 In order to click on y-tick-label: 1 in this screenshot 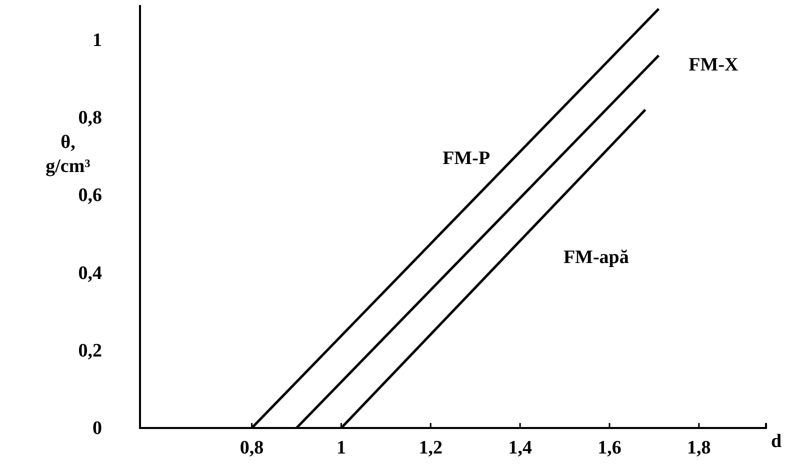, I will do `click(97, 41)`.